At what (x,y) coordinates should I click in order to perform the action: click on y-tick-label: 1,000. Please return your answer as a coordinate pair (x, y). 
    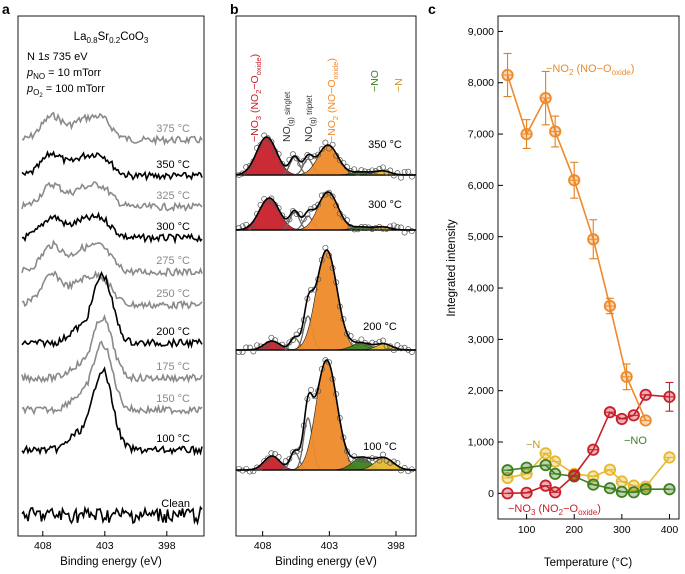
    Looking at the image, I should click on (481, 443).